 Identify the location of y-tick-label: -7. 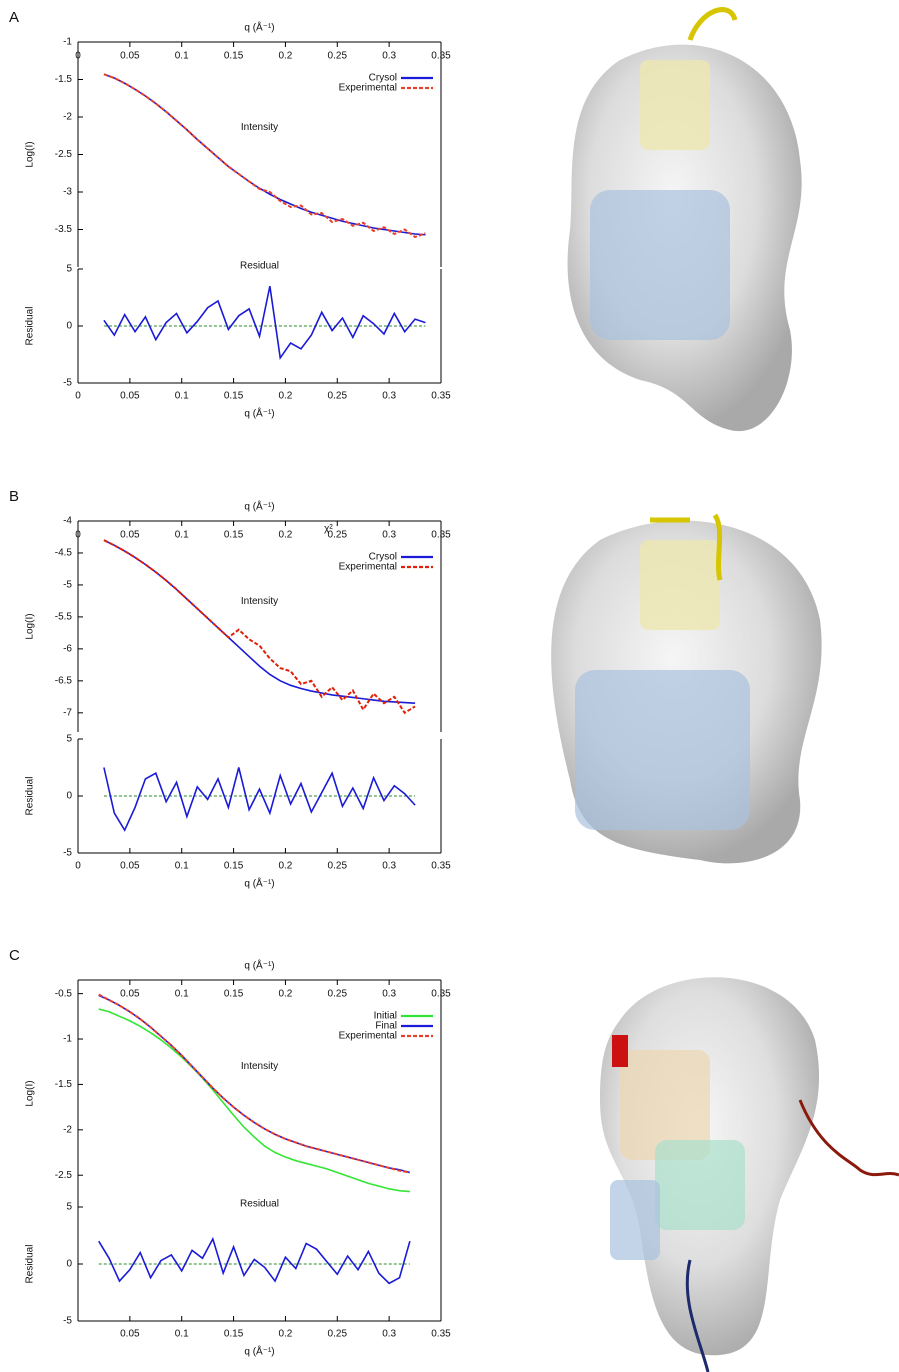
(67, 712).